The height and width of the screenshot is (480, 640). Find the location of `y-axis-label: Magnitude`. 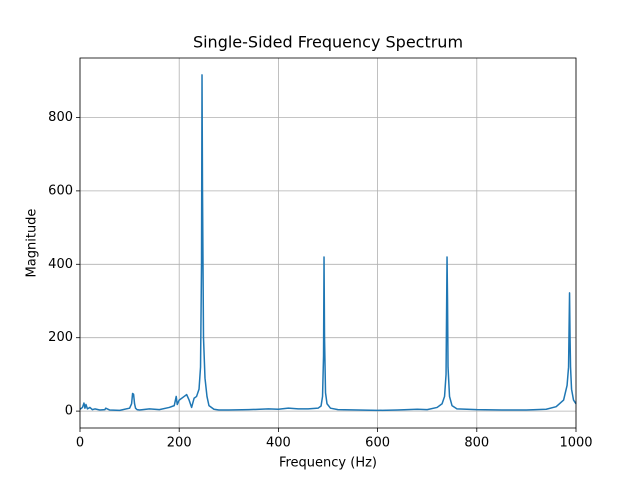

y-axis-label: Magnitude is located at coordinates (32, 243).